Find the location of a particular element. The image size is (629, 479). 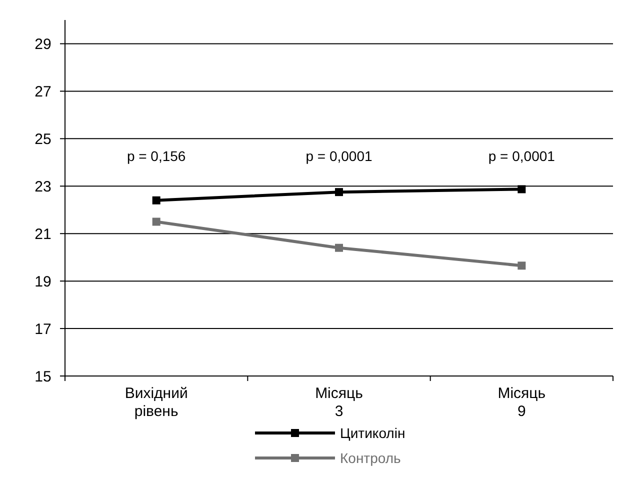

y-tick-label: 23 is located at coordinates (43, 187).